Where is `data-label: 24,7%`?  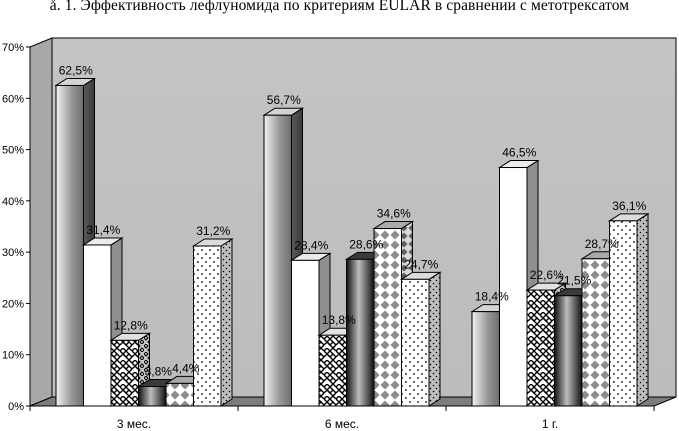 data-label: 24,7% is located at coordinates (421, 264).